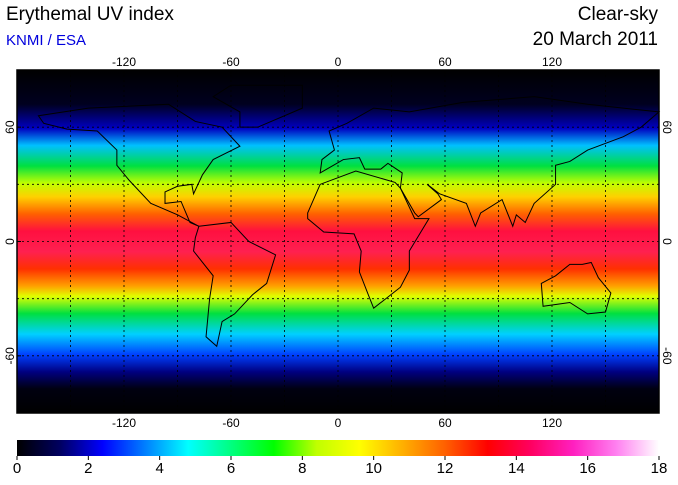 The image size is (678, 485). I want to click on mode: Clear-sky, so click(618, 14).